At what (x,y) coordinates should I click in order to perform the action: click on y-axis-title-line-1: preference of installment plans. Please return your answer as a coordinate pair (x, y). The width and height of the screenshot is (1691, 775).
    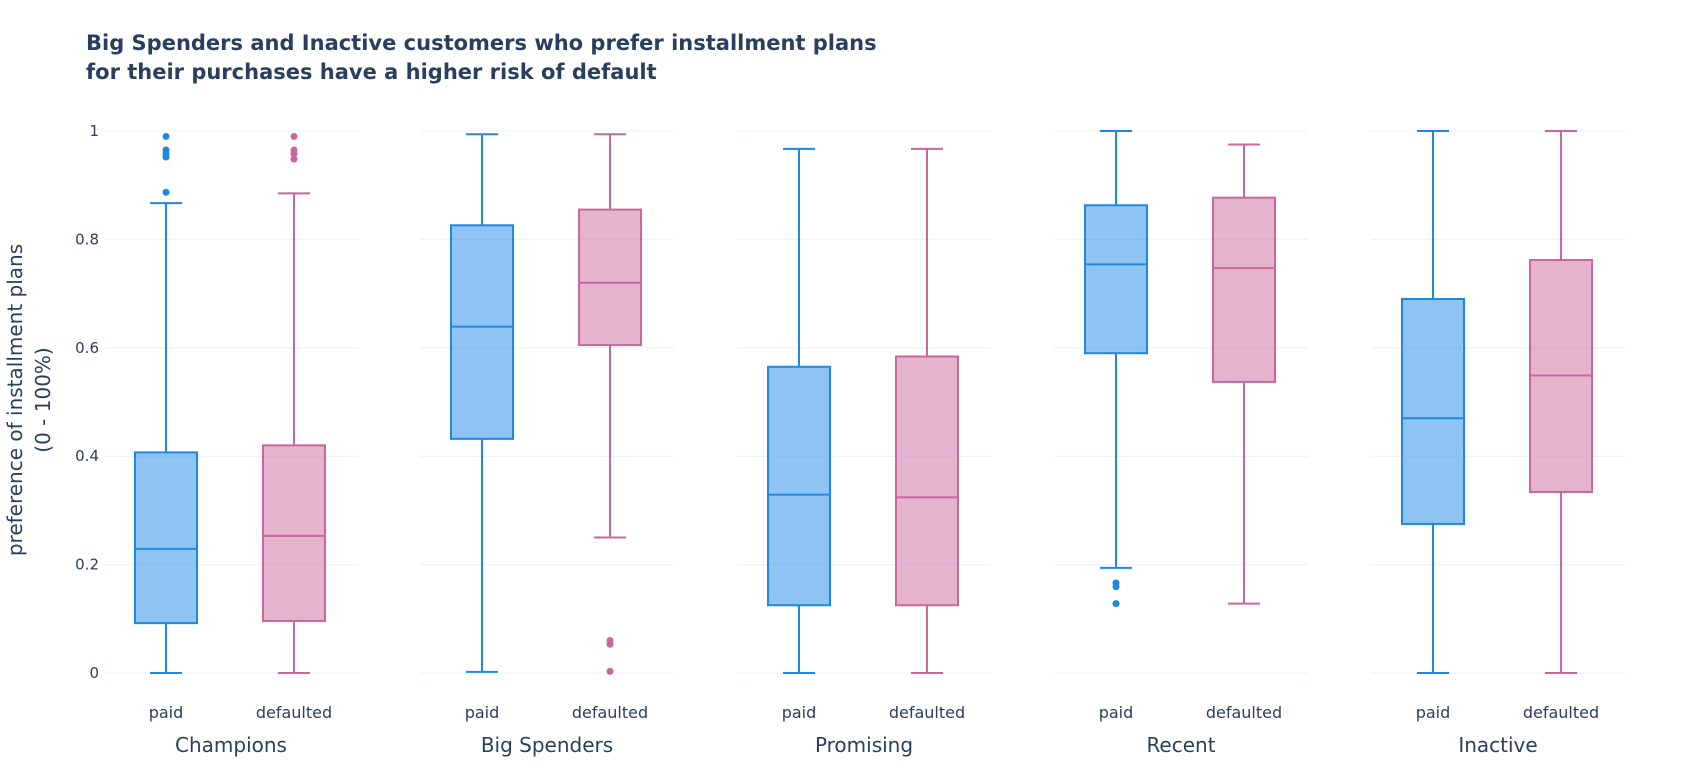
    Looking at the image, I should click on (15, 400).